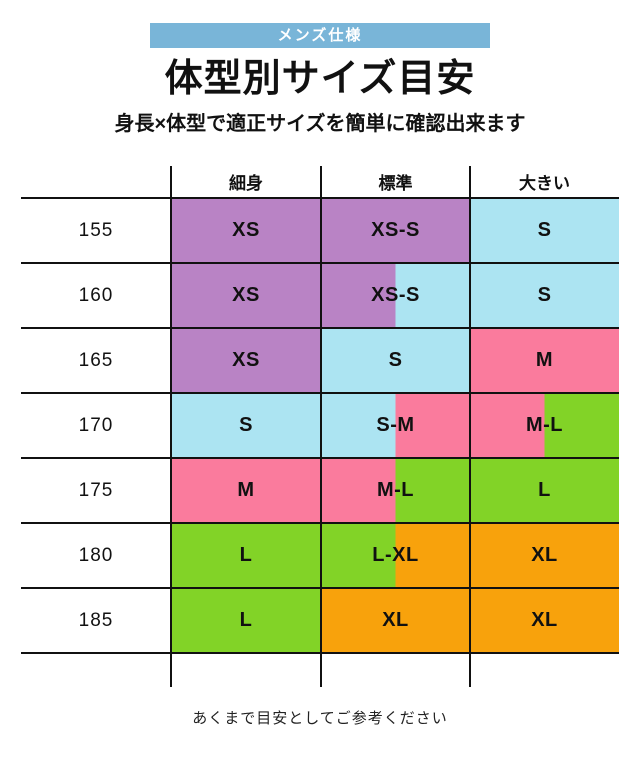  Describe the element at coordinates (395, 425) in the screenshot. I see `size-cell: S-M` at that location.